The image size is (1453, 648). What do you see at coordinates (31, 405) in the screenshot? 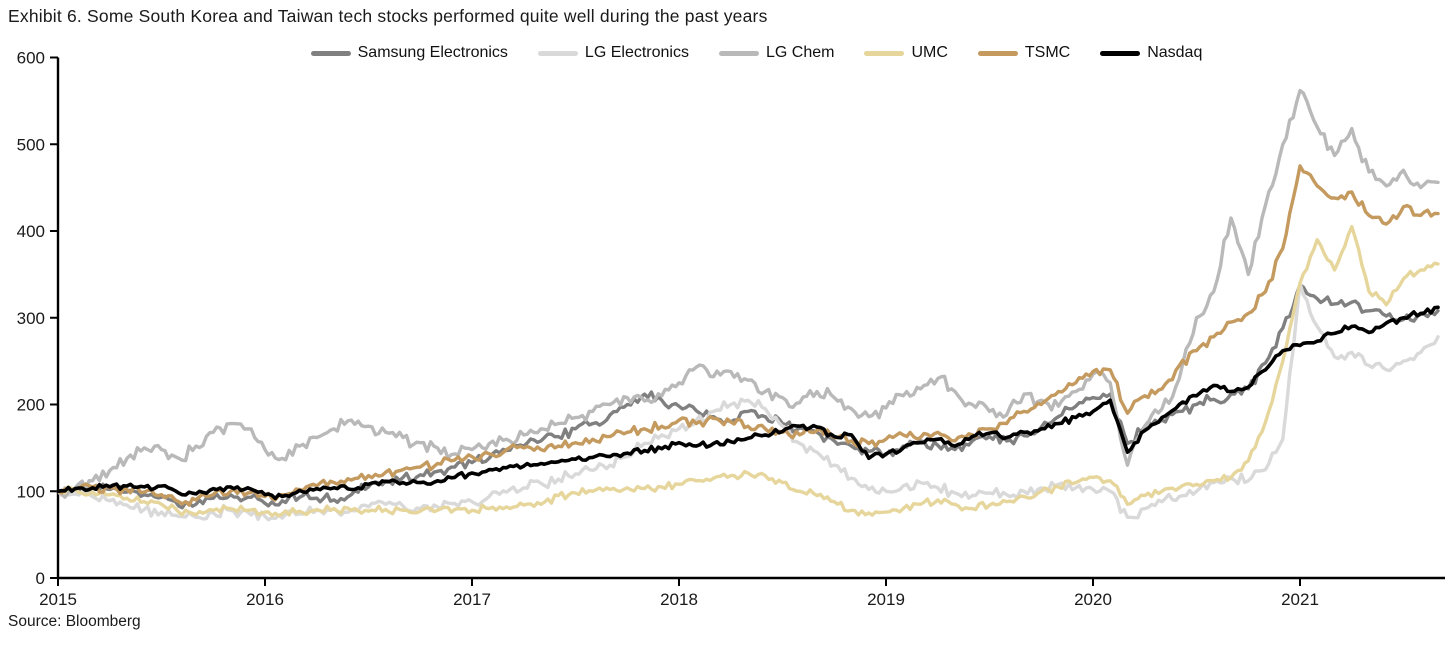
I see `y-tick-label: 200` at bounding box center [31, 405].